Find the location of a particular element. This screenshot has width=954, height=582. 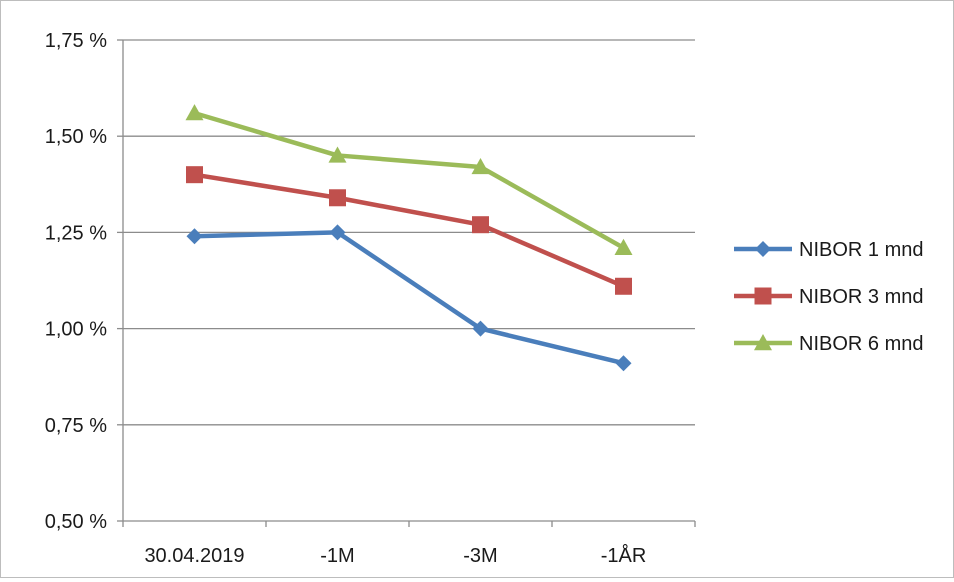

legend: NIBOR 1 mnd NIBOR 3 mnd NIBOR 6 mnd is located at coordinates (828, 297).